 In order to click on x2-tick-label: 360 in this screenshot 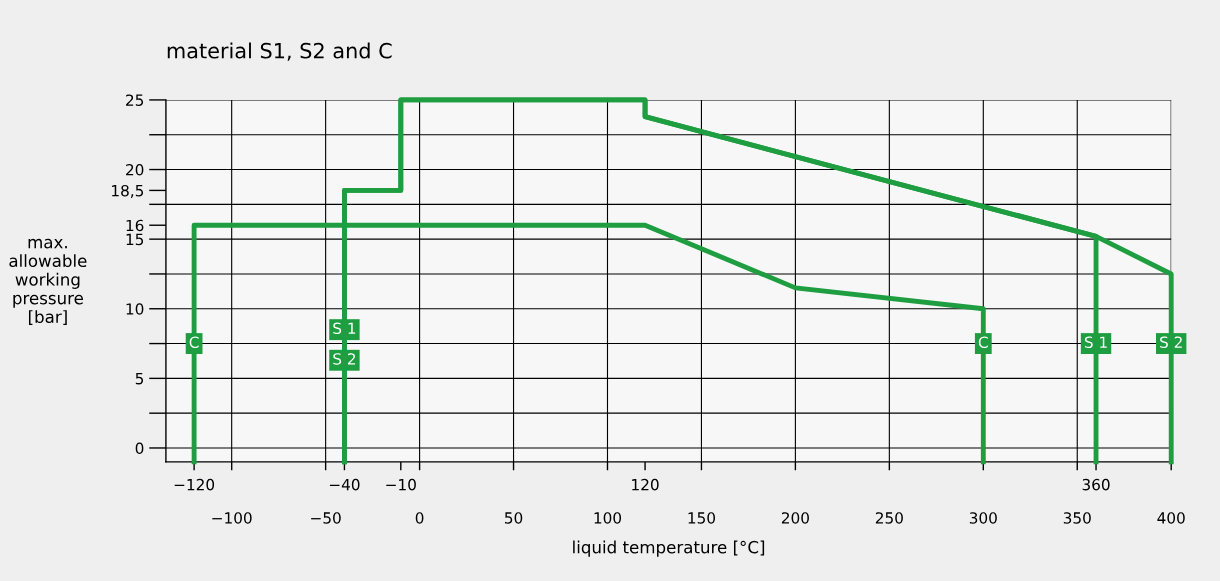, I will do `click(1096, 484)`.